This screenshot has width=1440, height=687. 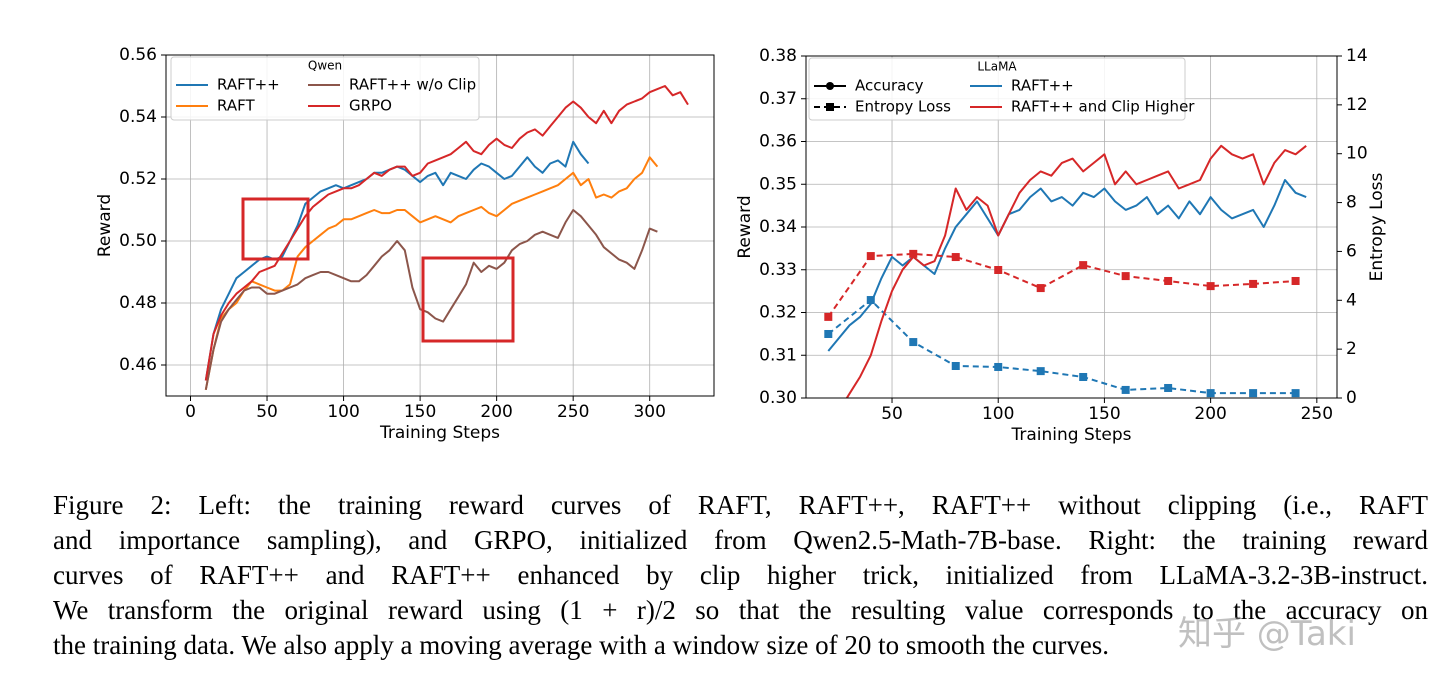 What do you see at coordinates (778, 398) in the screenshot?
I see `y-tick-label: 0.30` at bounding box center [778, 398].